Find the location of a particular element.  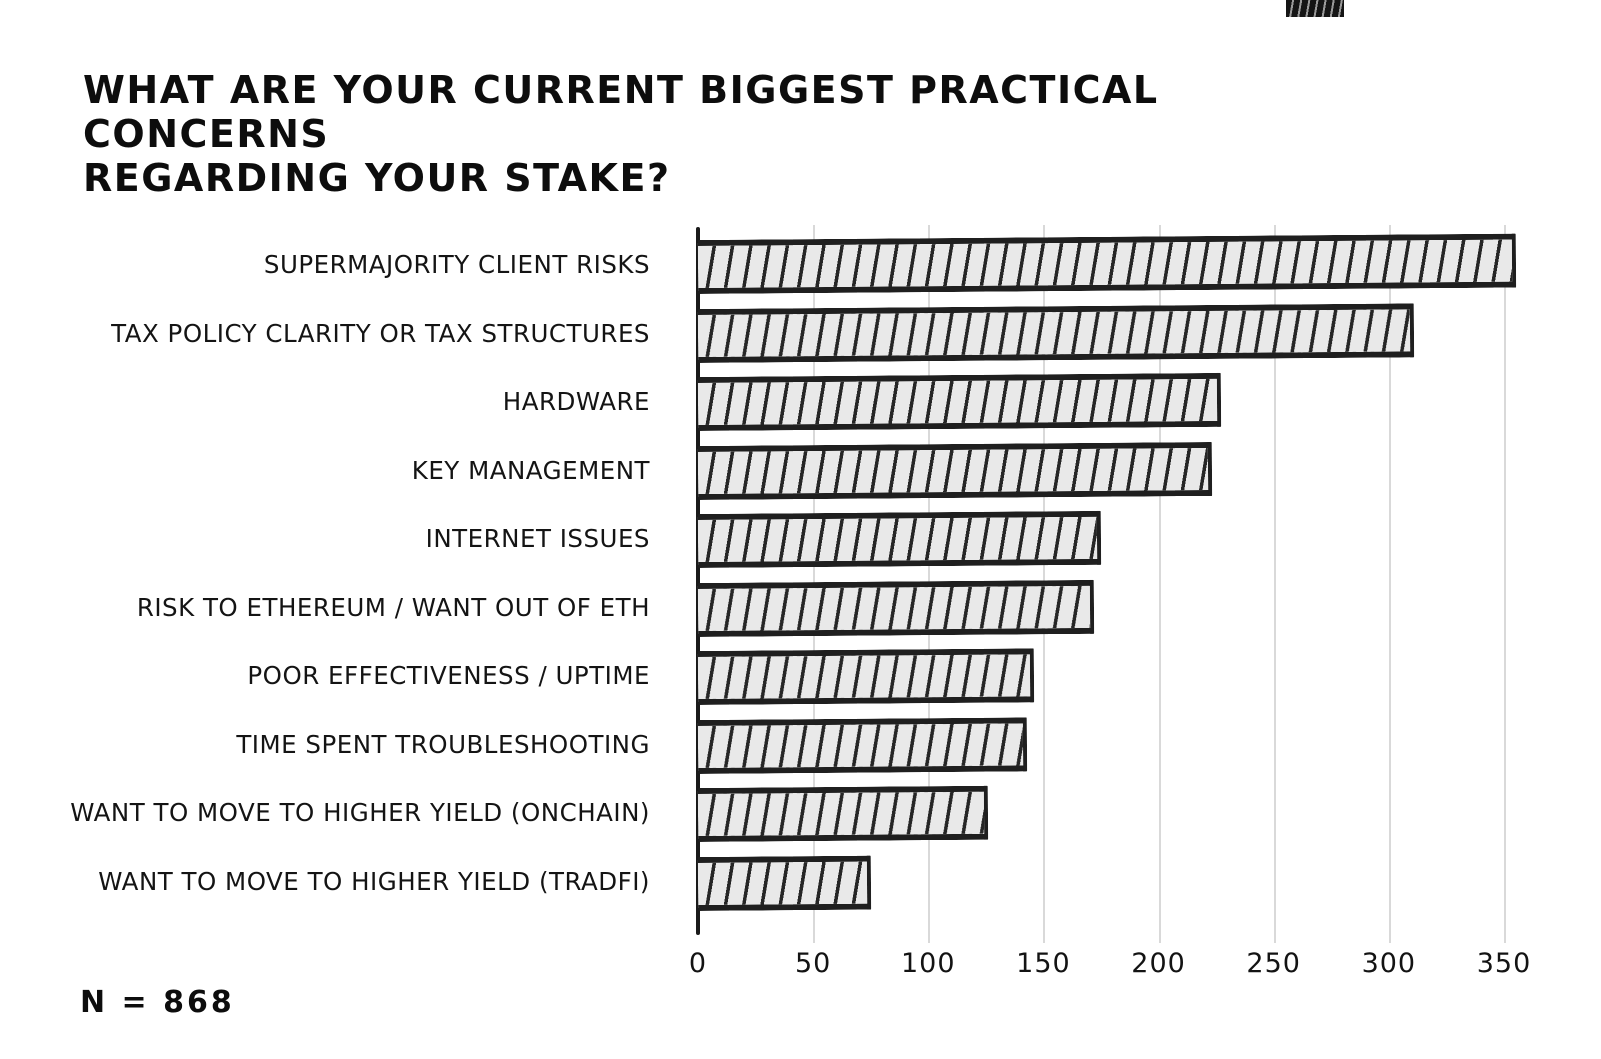

category-label-3: HARDWARE is located at coordinates (576, 401).